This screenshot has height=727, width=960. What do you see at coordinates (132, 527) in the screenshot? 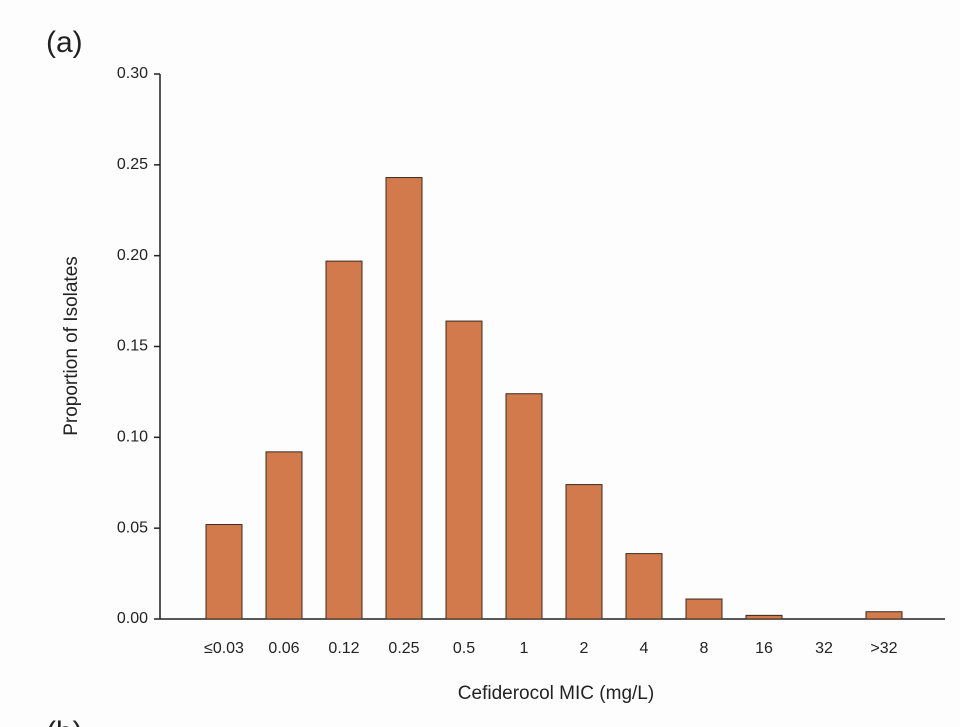
I see `y-tick-label: 0.05` at bounding box center [132, 527].